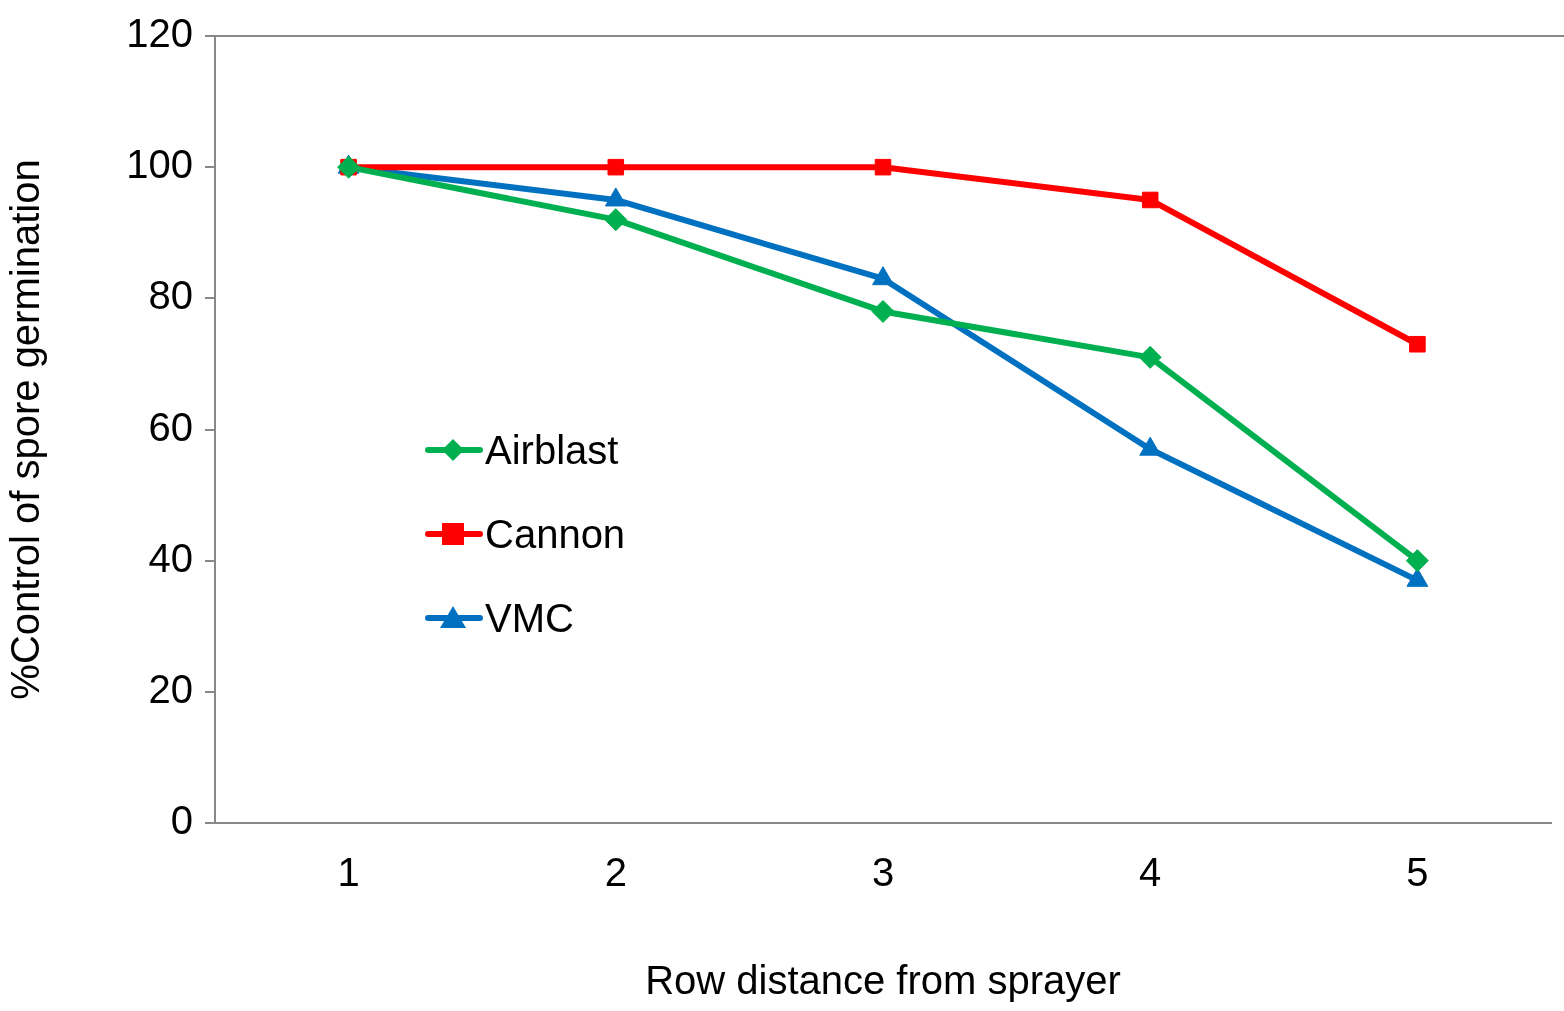 This screenshot has height=1011, width=1564. I want to click on y-tick-label: 100, so click(159, 164).